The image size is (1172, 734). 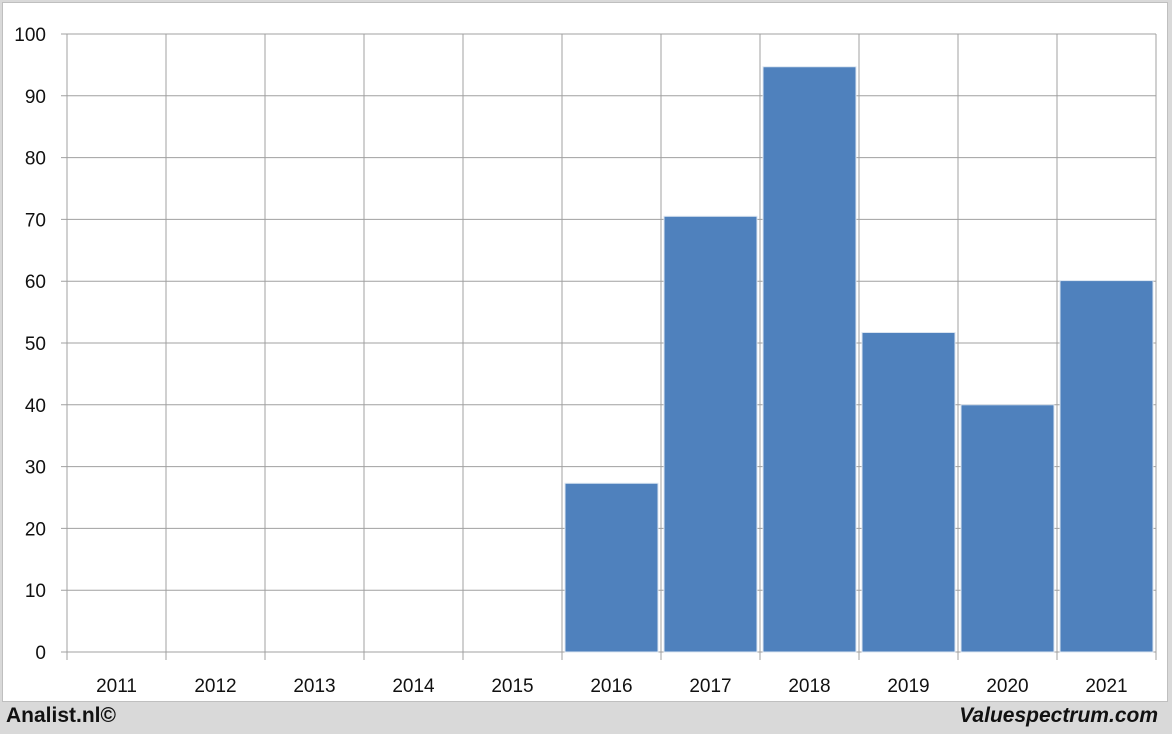 I want to click on y-tick-label: 70, so click(x=35, y=220).